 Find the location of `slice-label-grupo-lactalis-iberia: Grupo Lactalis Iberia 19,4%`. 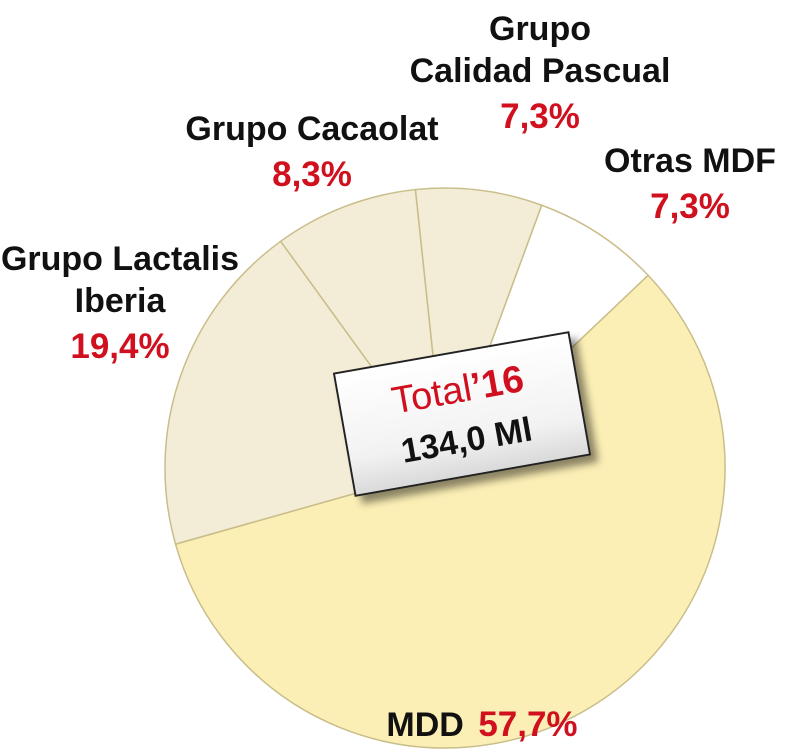

slice-label-grupo-lactalis-iberia: Grupo Lactalis Iberia 19,4% is located at coordinates (120, 303).